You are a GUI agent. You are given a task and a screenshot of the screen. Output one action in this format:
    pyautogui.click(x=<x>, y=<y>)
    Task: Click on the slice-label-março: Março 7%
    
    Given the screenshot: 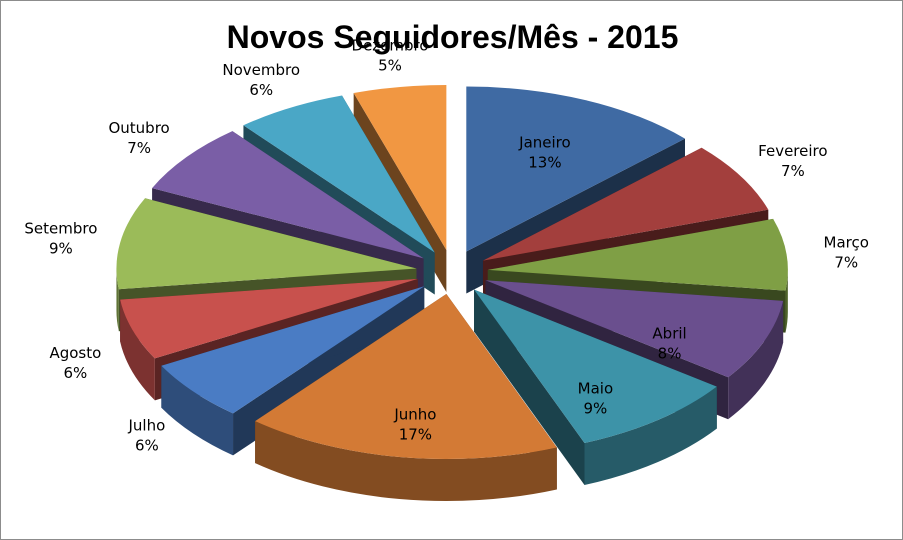 What is the action you would take?
    pyautogui.click(x=846, y=252)
    